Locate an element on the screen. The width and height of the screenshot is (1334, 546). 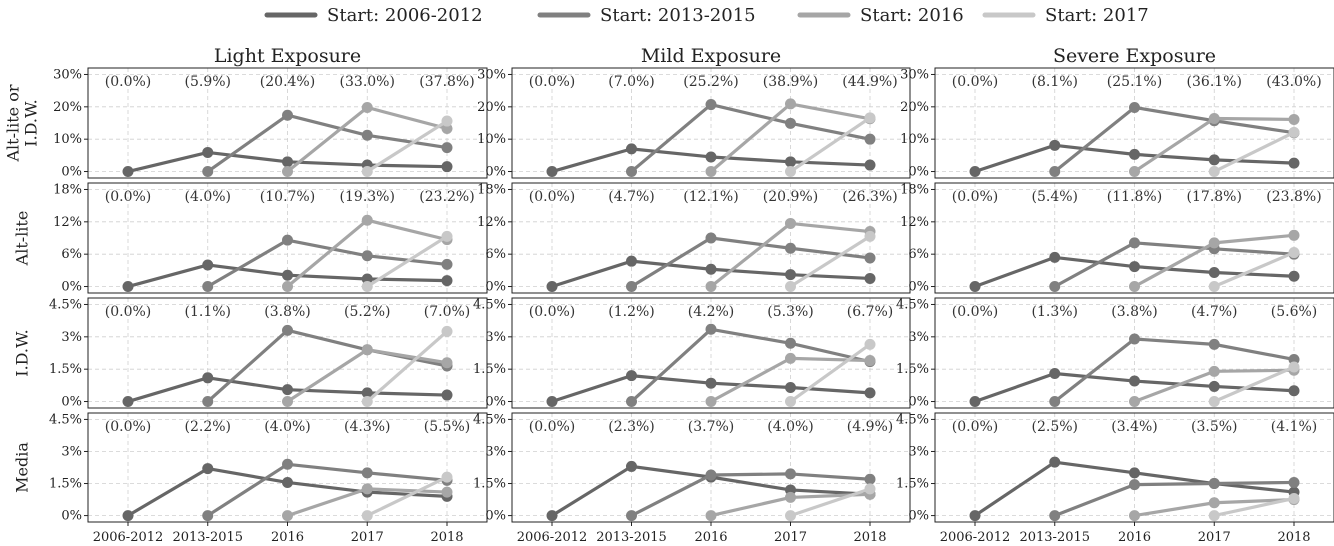
y-tick-label: 20% is located at coordinates (914, 107).